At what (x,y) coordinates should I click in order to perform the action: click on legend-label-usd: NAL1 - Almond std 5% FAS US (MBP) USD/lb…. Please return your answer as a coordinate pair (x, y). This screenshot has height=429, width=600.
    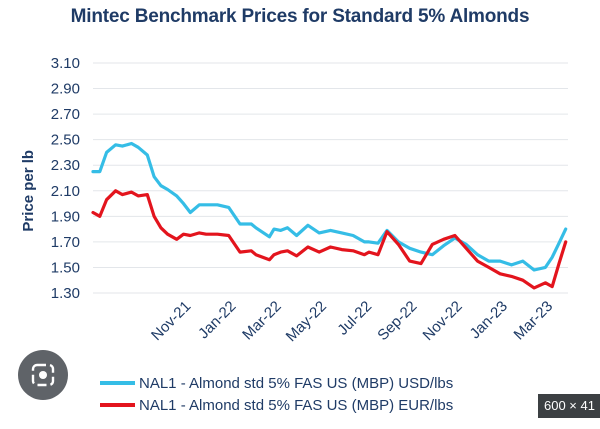
    Looking at the image, I should click on (296, 383).